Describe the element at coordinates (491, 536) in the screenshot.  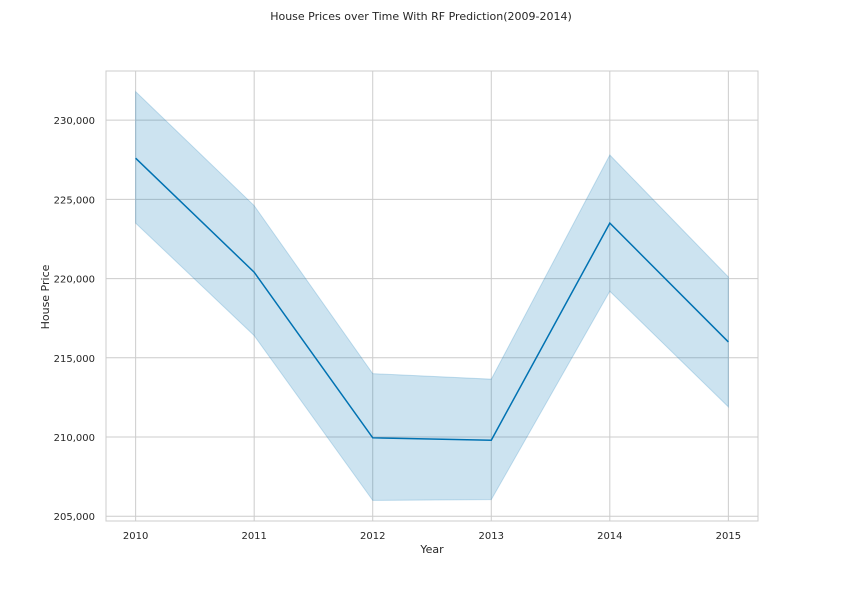
I see `x-tick-label: 2013` at that location.